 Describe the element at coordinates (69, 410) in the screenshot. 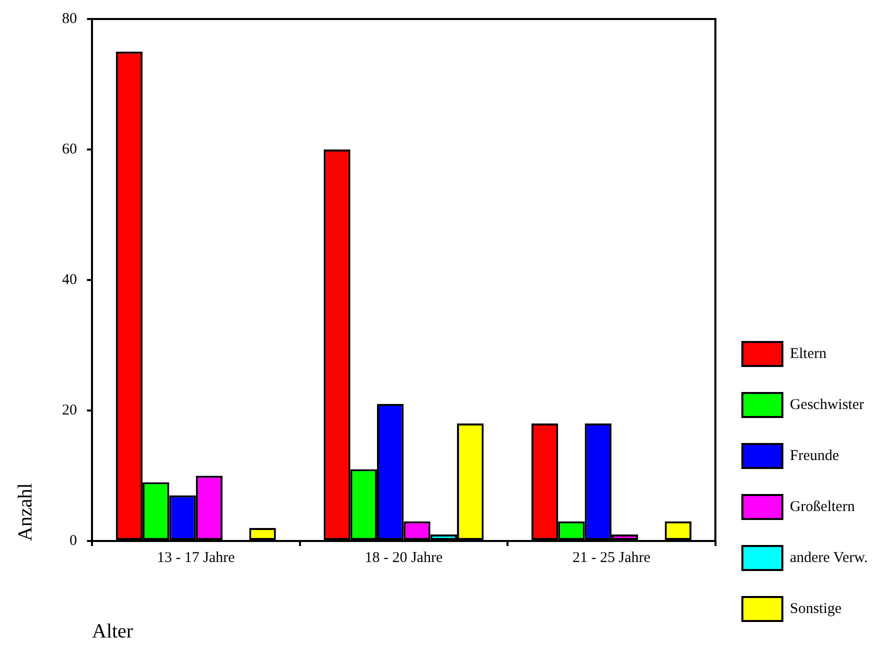

I see `y-tick-label: 20` at that location.